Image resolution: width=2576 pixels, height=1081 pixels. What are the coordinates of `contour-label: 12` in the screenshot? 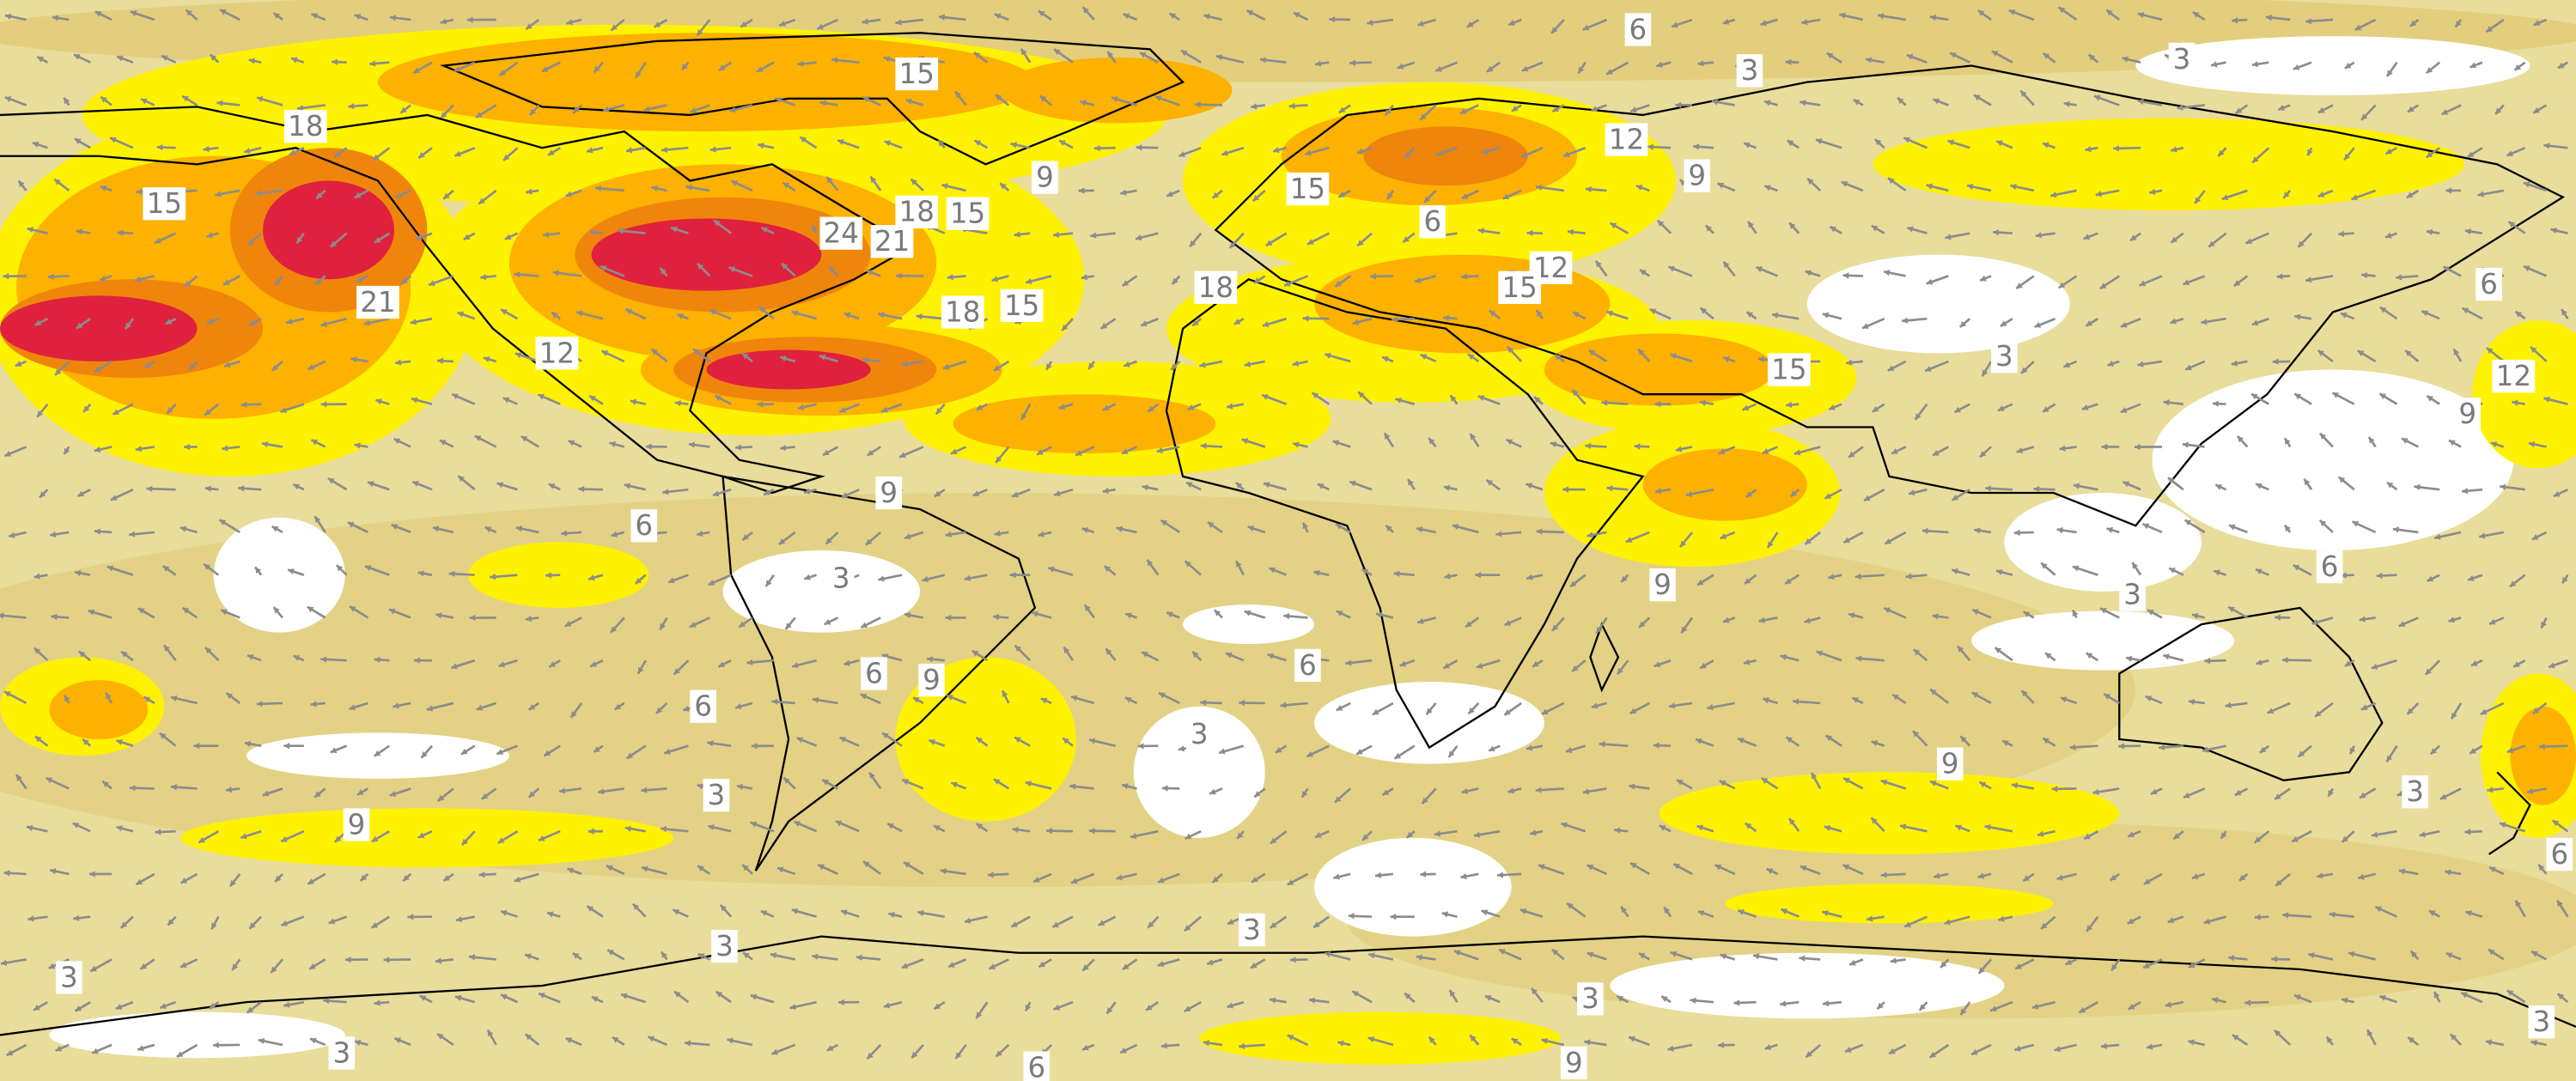 It's located at (1626, 140).